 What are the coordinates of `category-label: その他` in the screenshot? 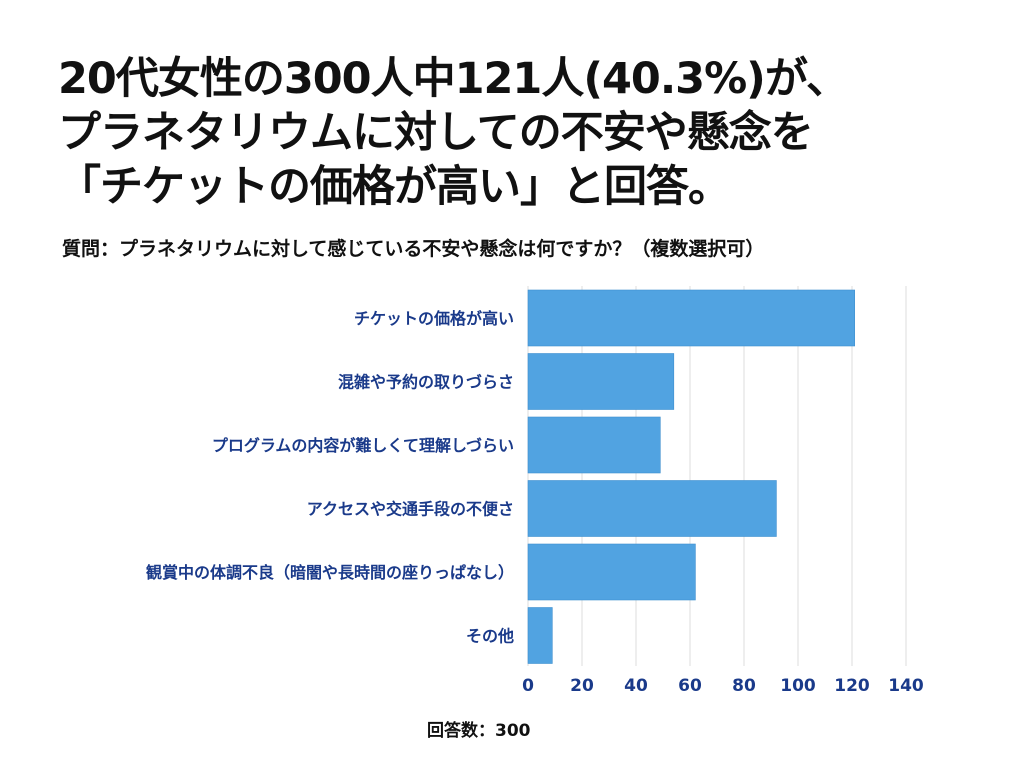 It's located at (490, 636).